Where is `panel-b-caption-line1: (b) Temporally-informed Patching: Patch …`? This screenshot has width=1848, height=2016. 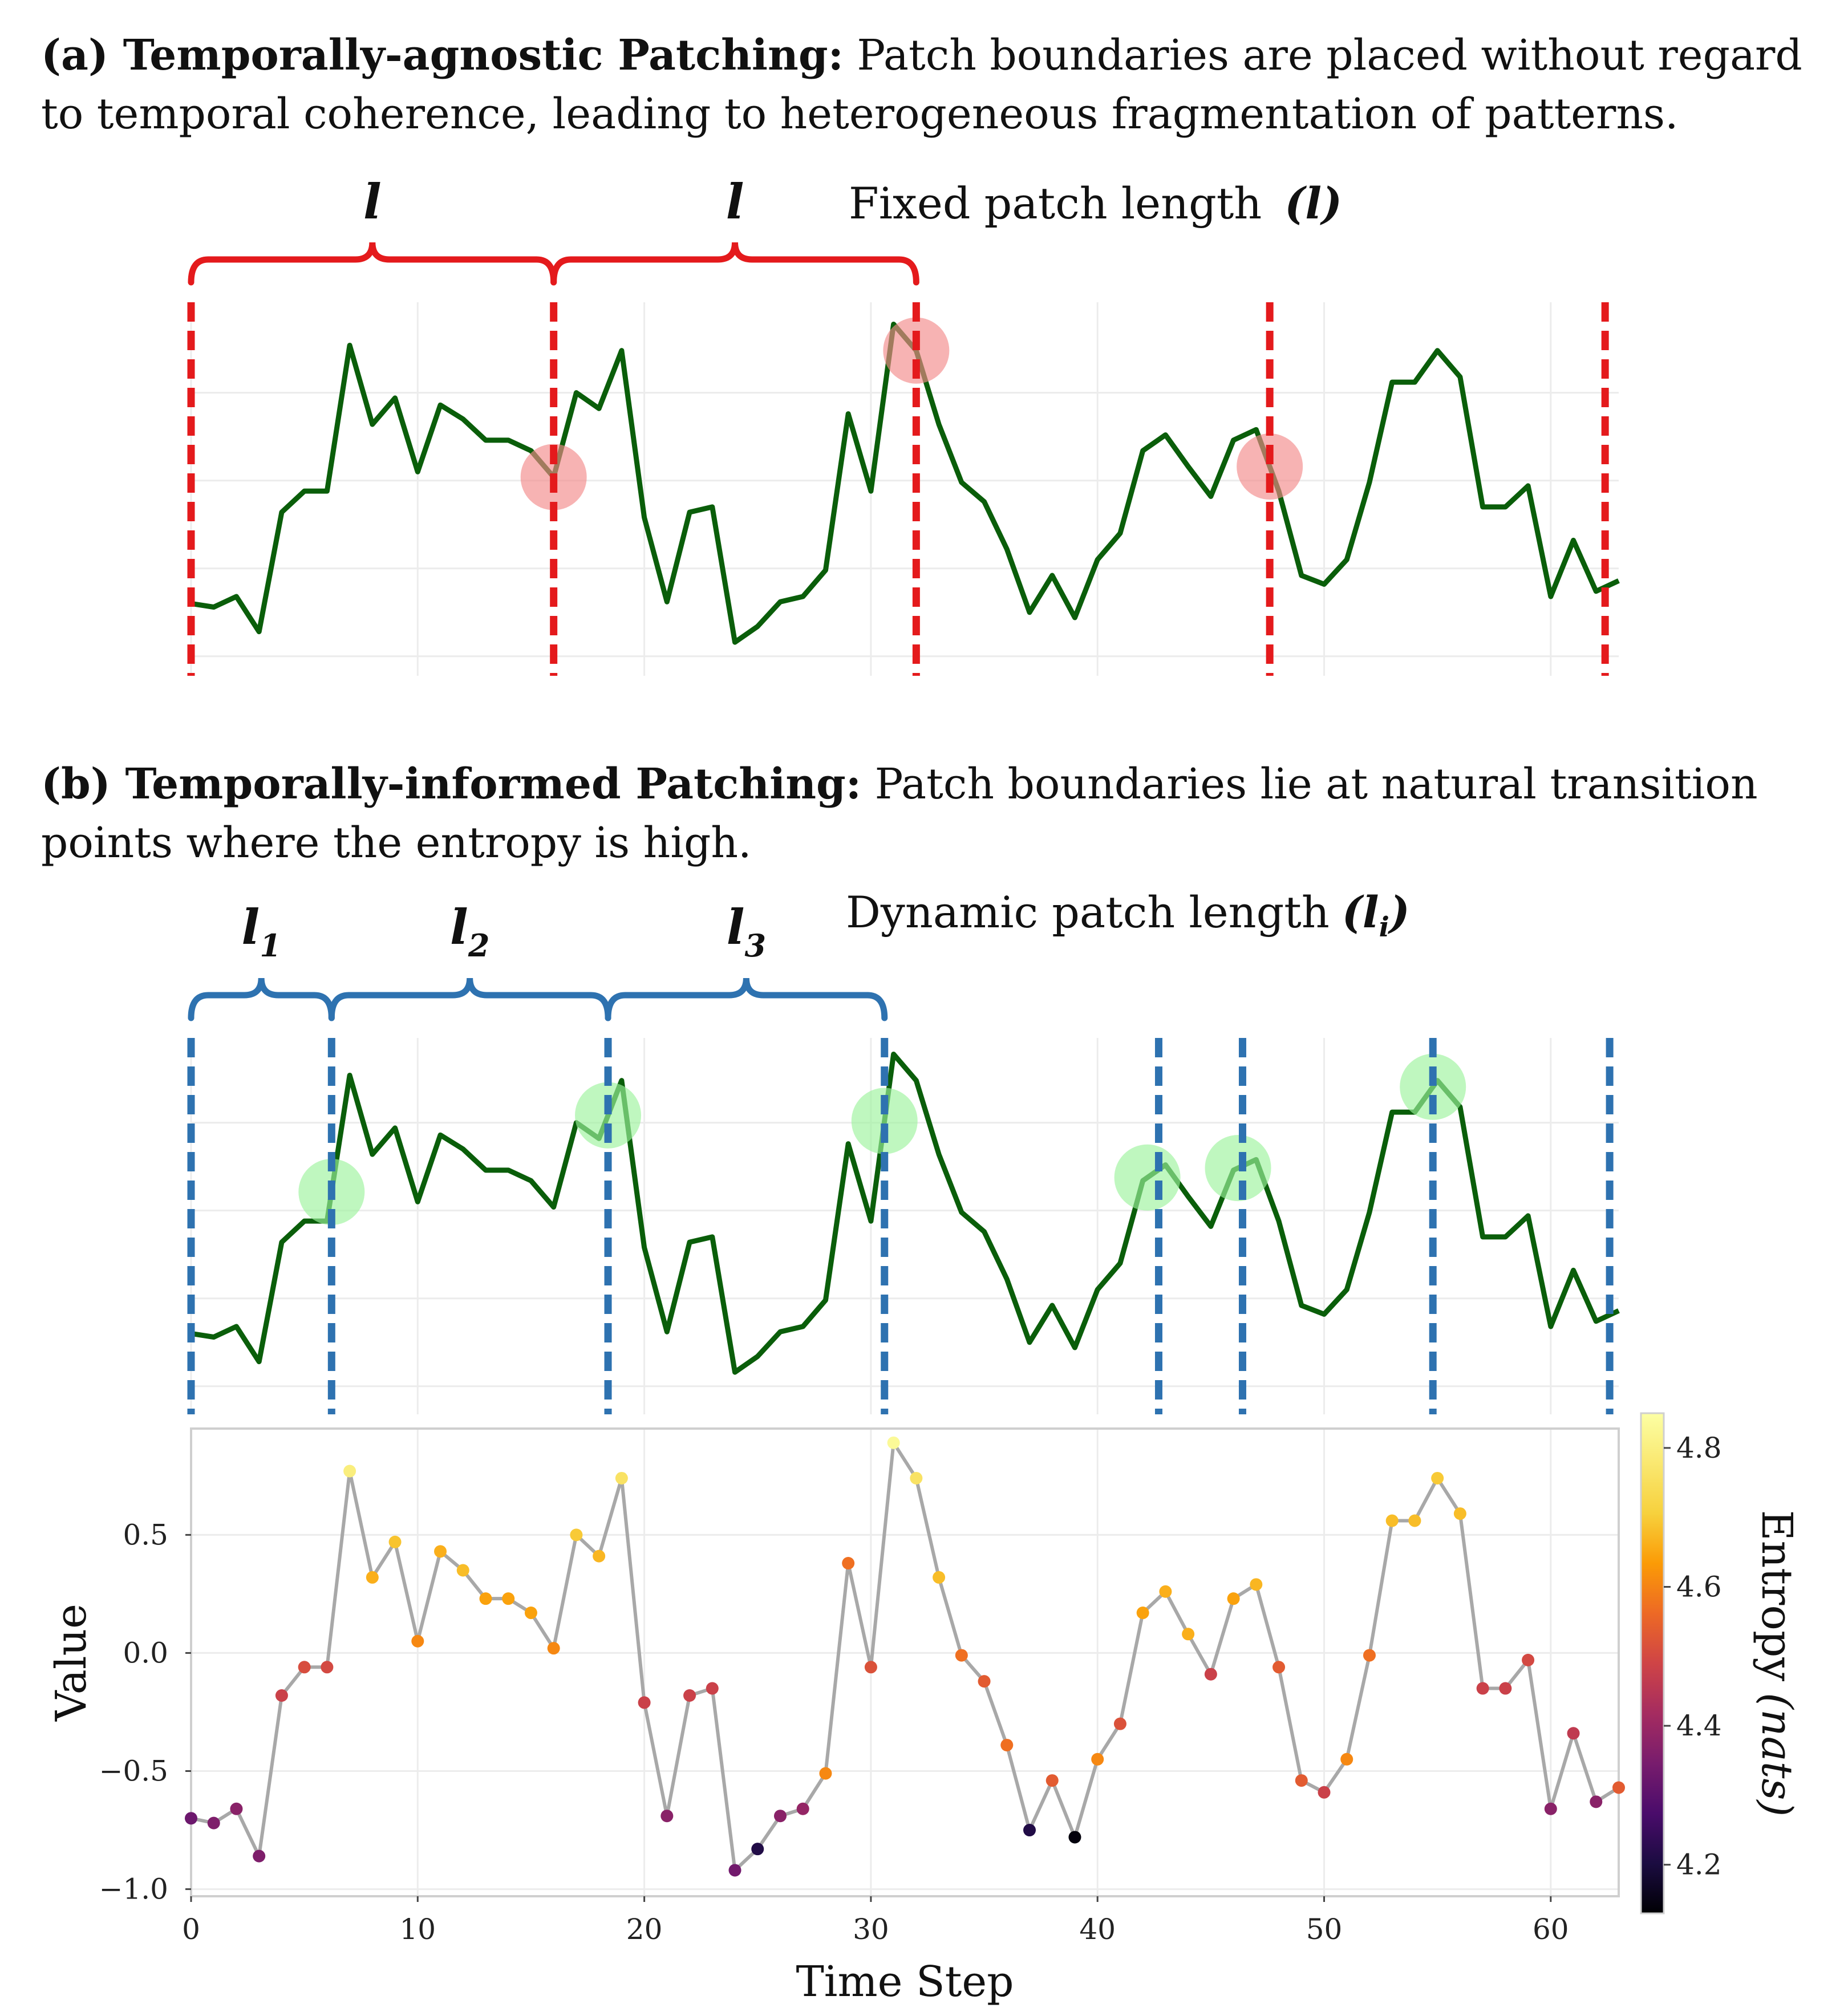
panel-b-caption-line1: (b) Temporally-informed Patching: Patch … is located at coordinates (899, 784).